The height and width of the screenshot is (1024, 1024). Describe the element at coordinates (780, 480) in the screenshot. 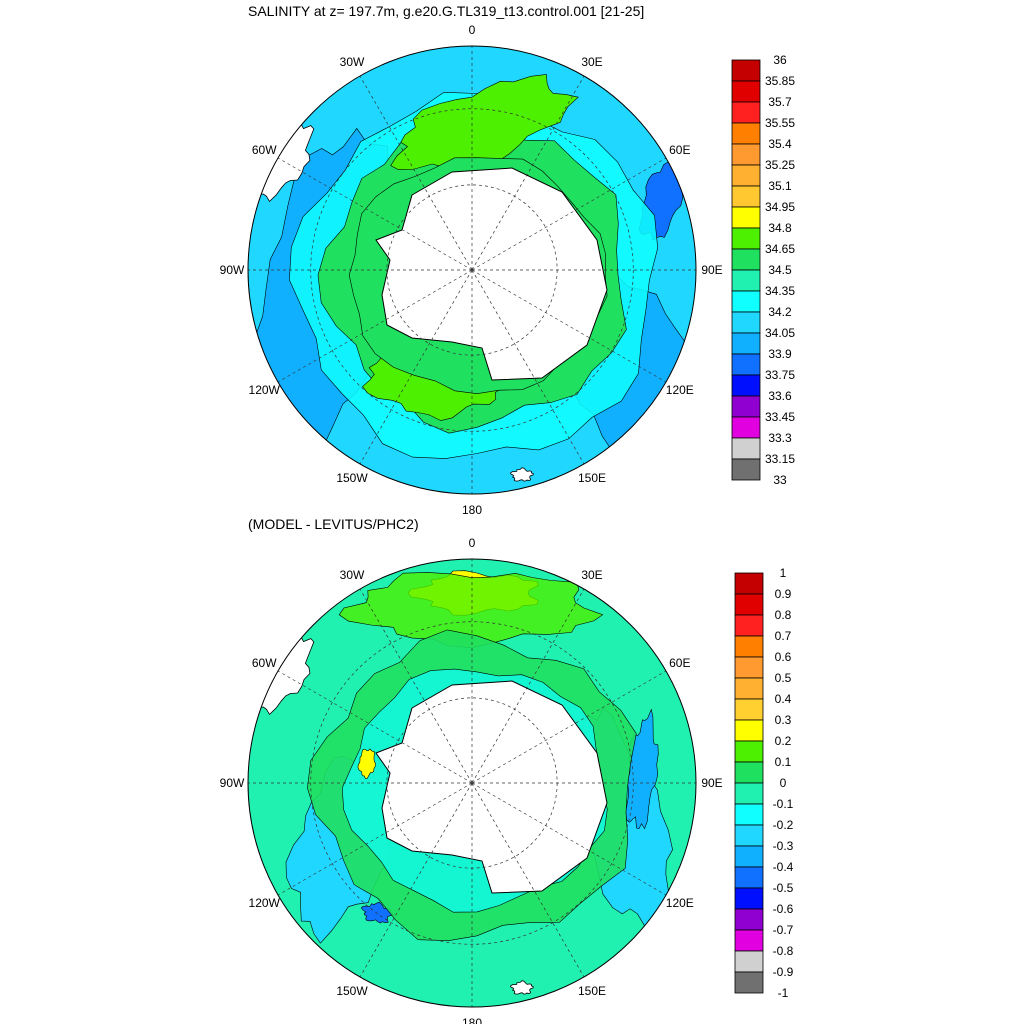

I see `colorbar-label: 33` at that location.